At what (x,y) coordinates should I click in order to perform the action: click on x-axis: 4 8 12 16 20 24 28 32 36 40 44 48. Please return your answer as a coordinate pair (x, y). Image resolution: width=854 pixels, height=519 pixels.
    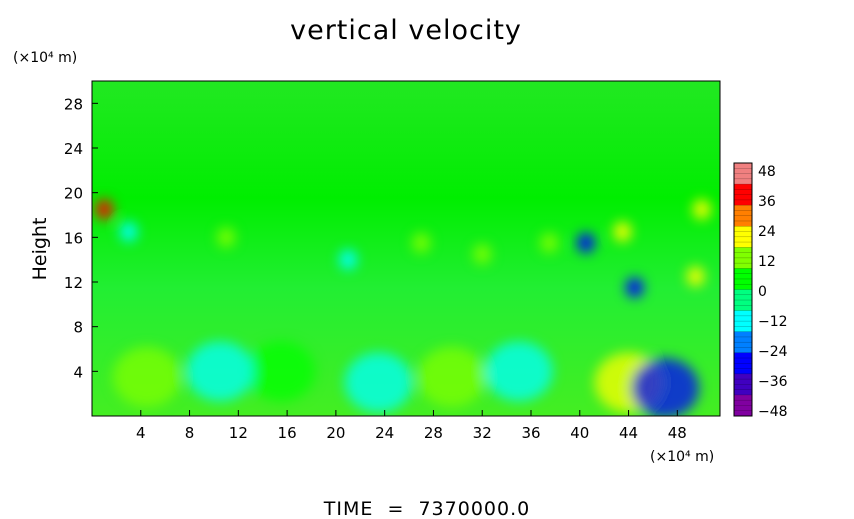
    Looking at the image, I should click on (411, 426).